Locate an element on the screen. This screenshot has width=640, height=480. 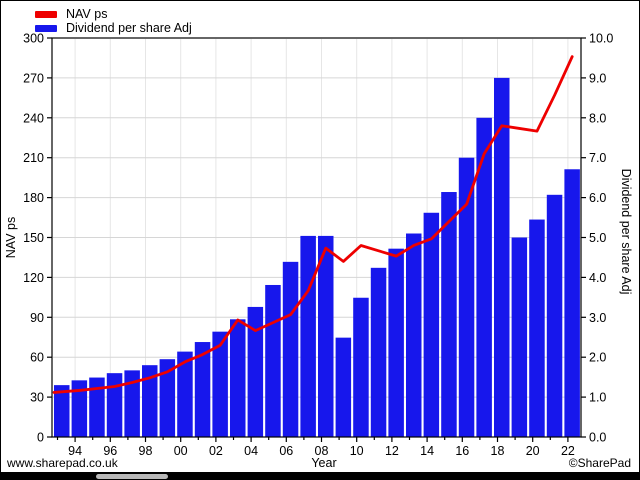
x-axis-tick-label: 22 is located at coordinates (568, 451).